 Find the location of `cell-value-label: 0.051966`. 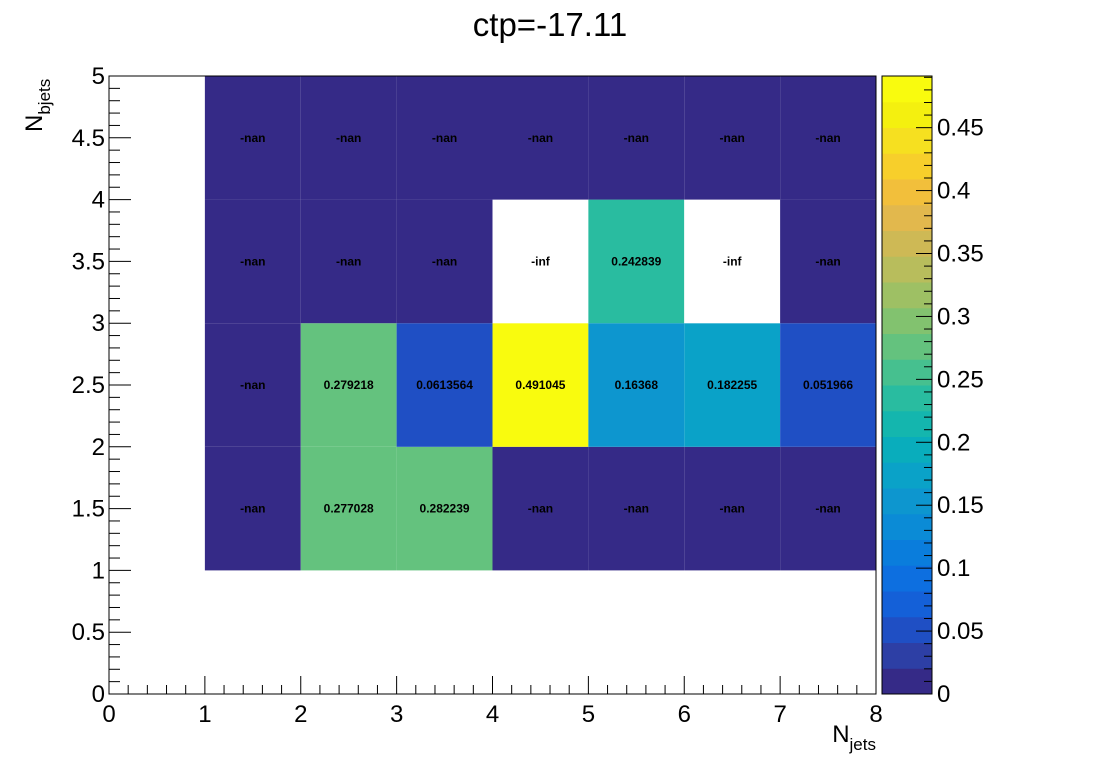

cell-value-label: 0.051966 is located at coordinates (828, 385).